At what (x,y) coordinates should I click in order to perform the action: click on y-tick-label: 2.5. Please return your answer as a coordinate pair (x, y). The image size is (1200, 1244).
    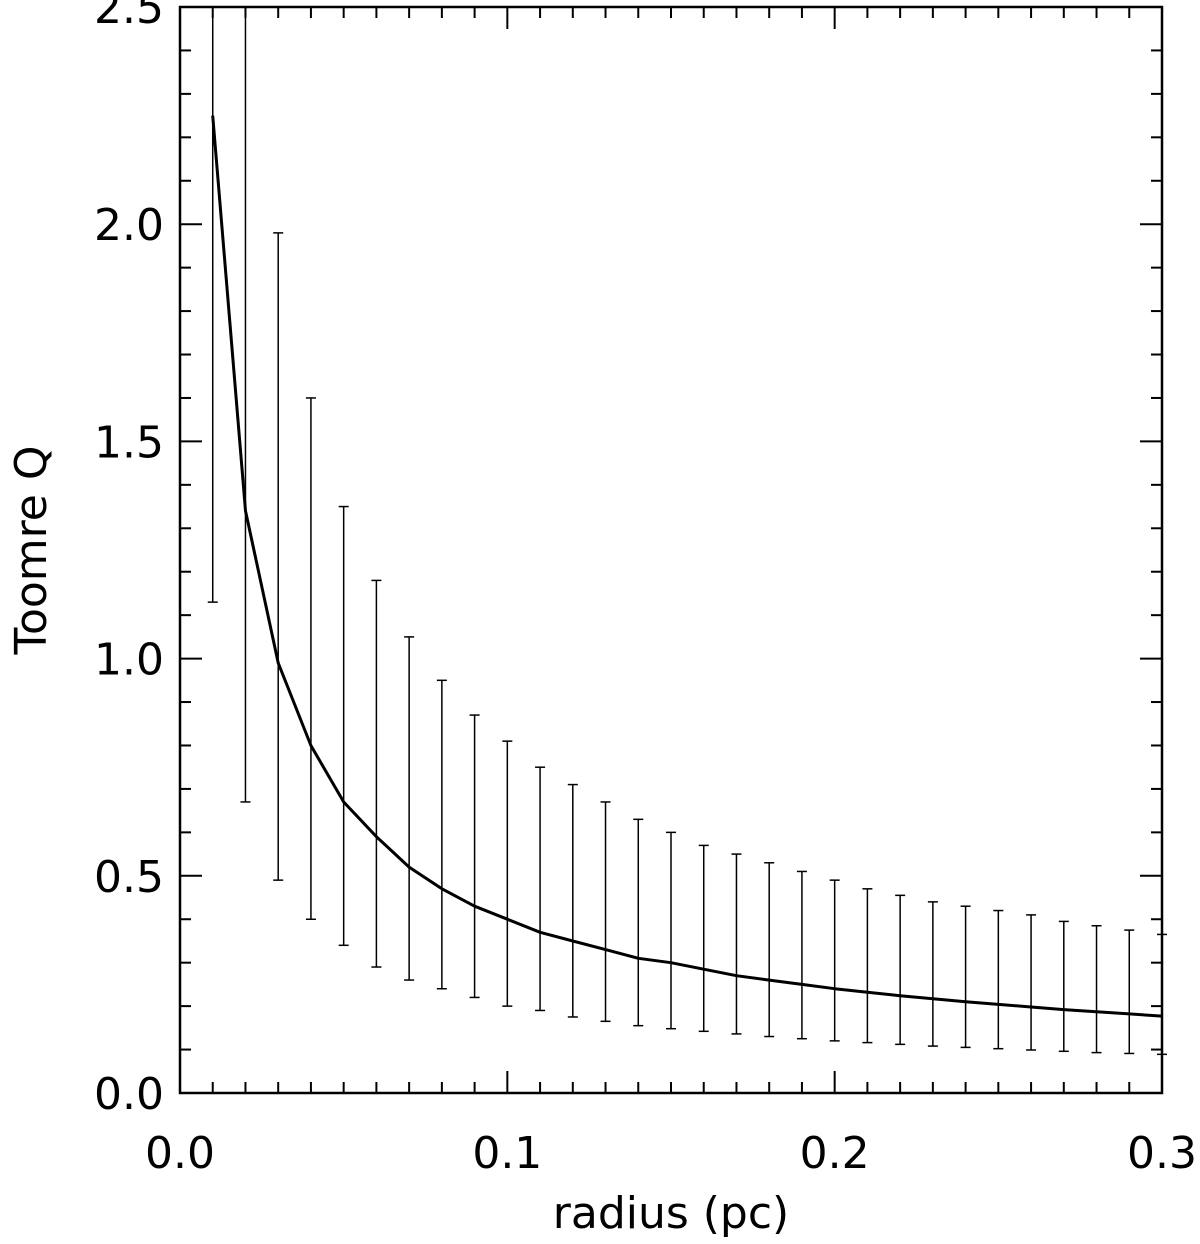
    Looking at the image, I should click on (129, 17).